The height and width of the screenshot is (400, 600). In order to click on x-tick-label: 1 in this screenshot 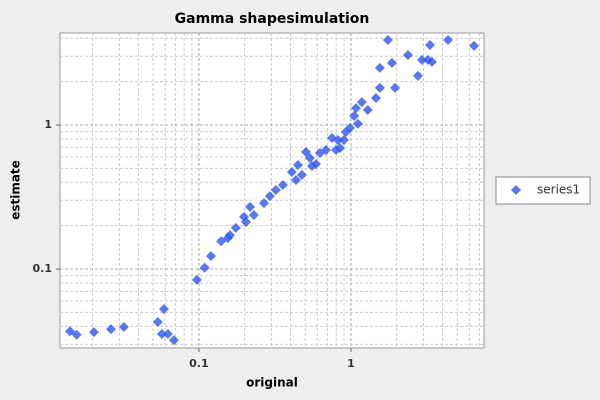, I will do `click(351, 363)`.